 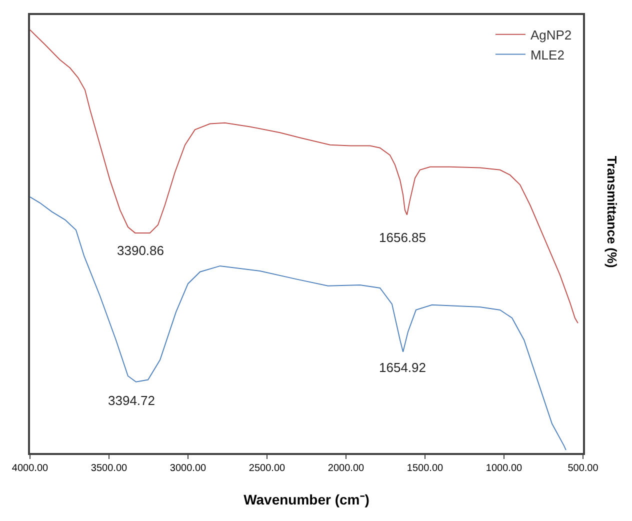 What do you see at coordinates (131, 400) in the screenshot?
I see `annotation: 3394.72` at bounding box center [131, 400].